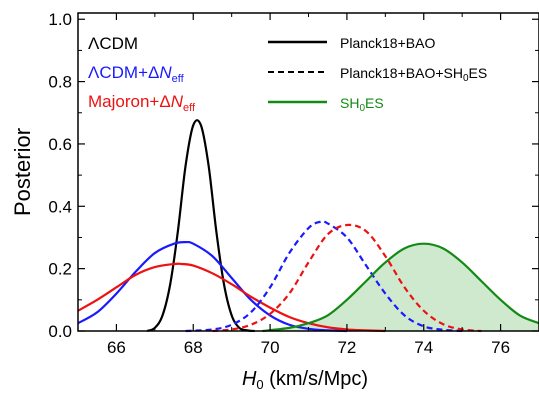 Image resolution: width=539 pixels, height=399 pixels. Describe the element at coordinates (259, 384) in the screenshot. I see `x-axis-label-sub: 0` at that location.